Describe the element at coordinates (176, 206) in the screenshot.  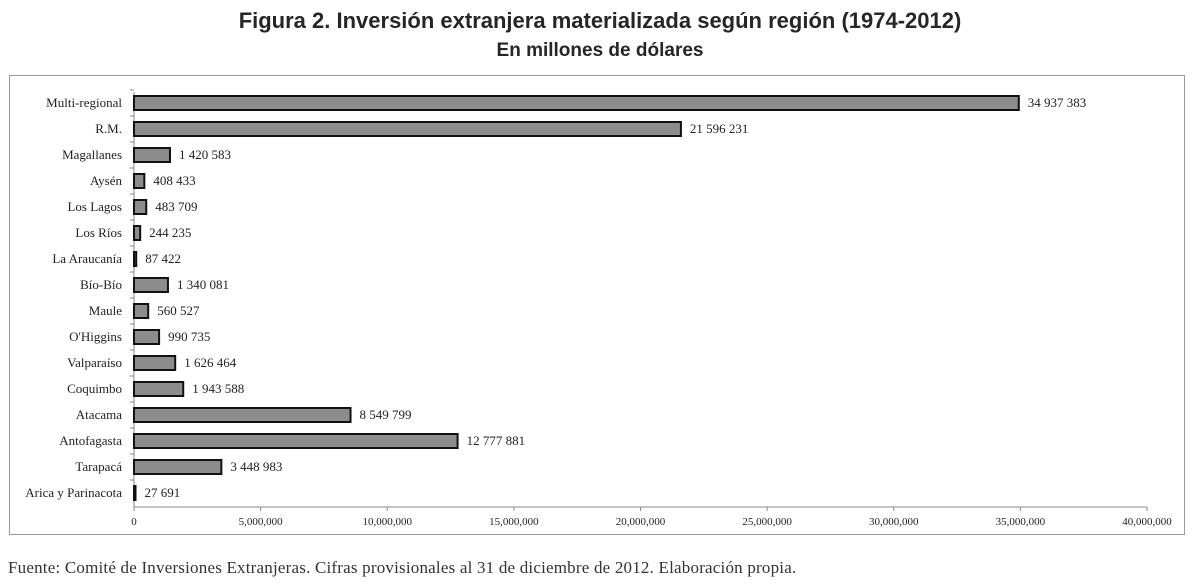
I see `data-label: 483 709` at that location.